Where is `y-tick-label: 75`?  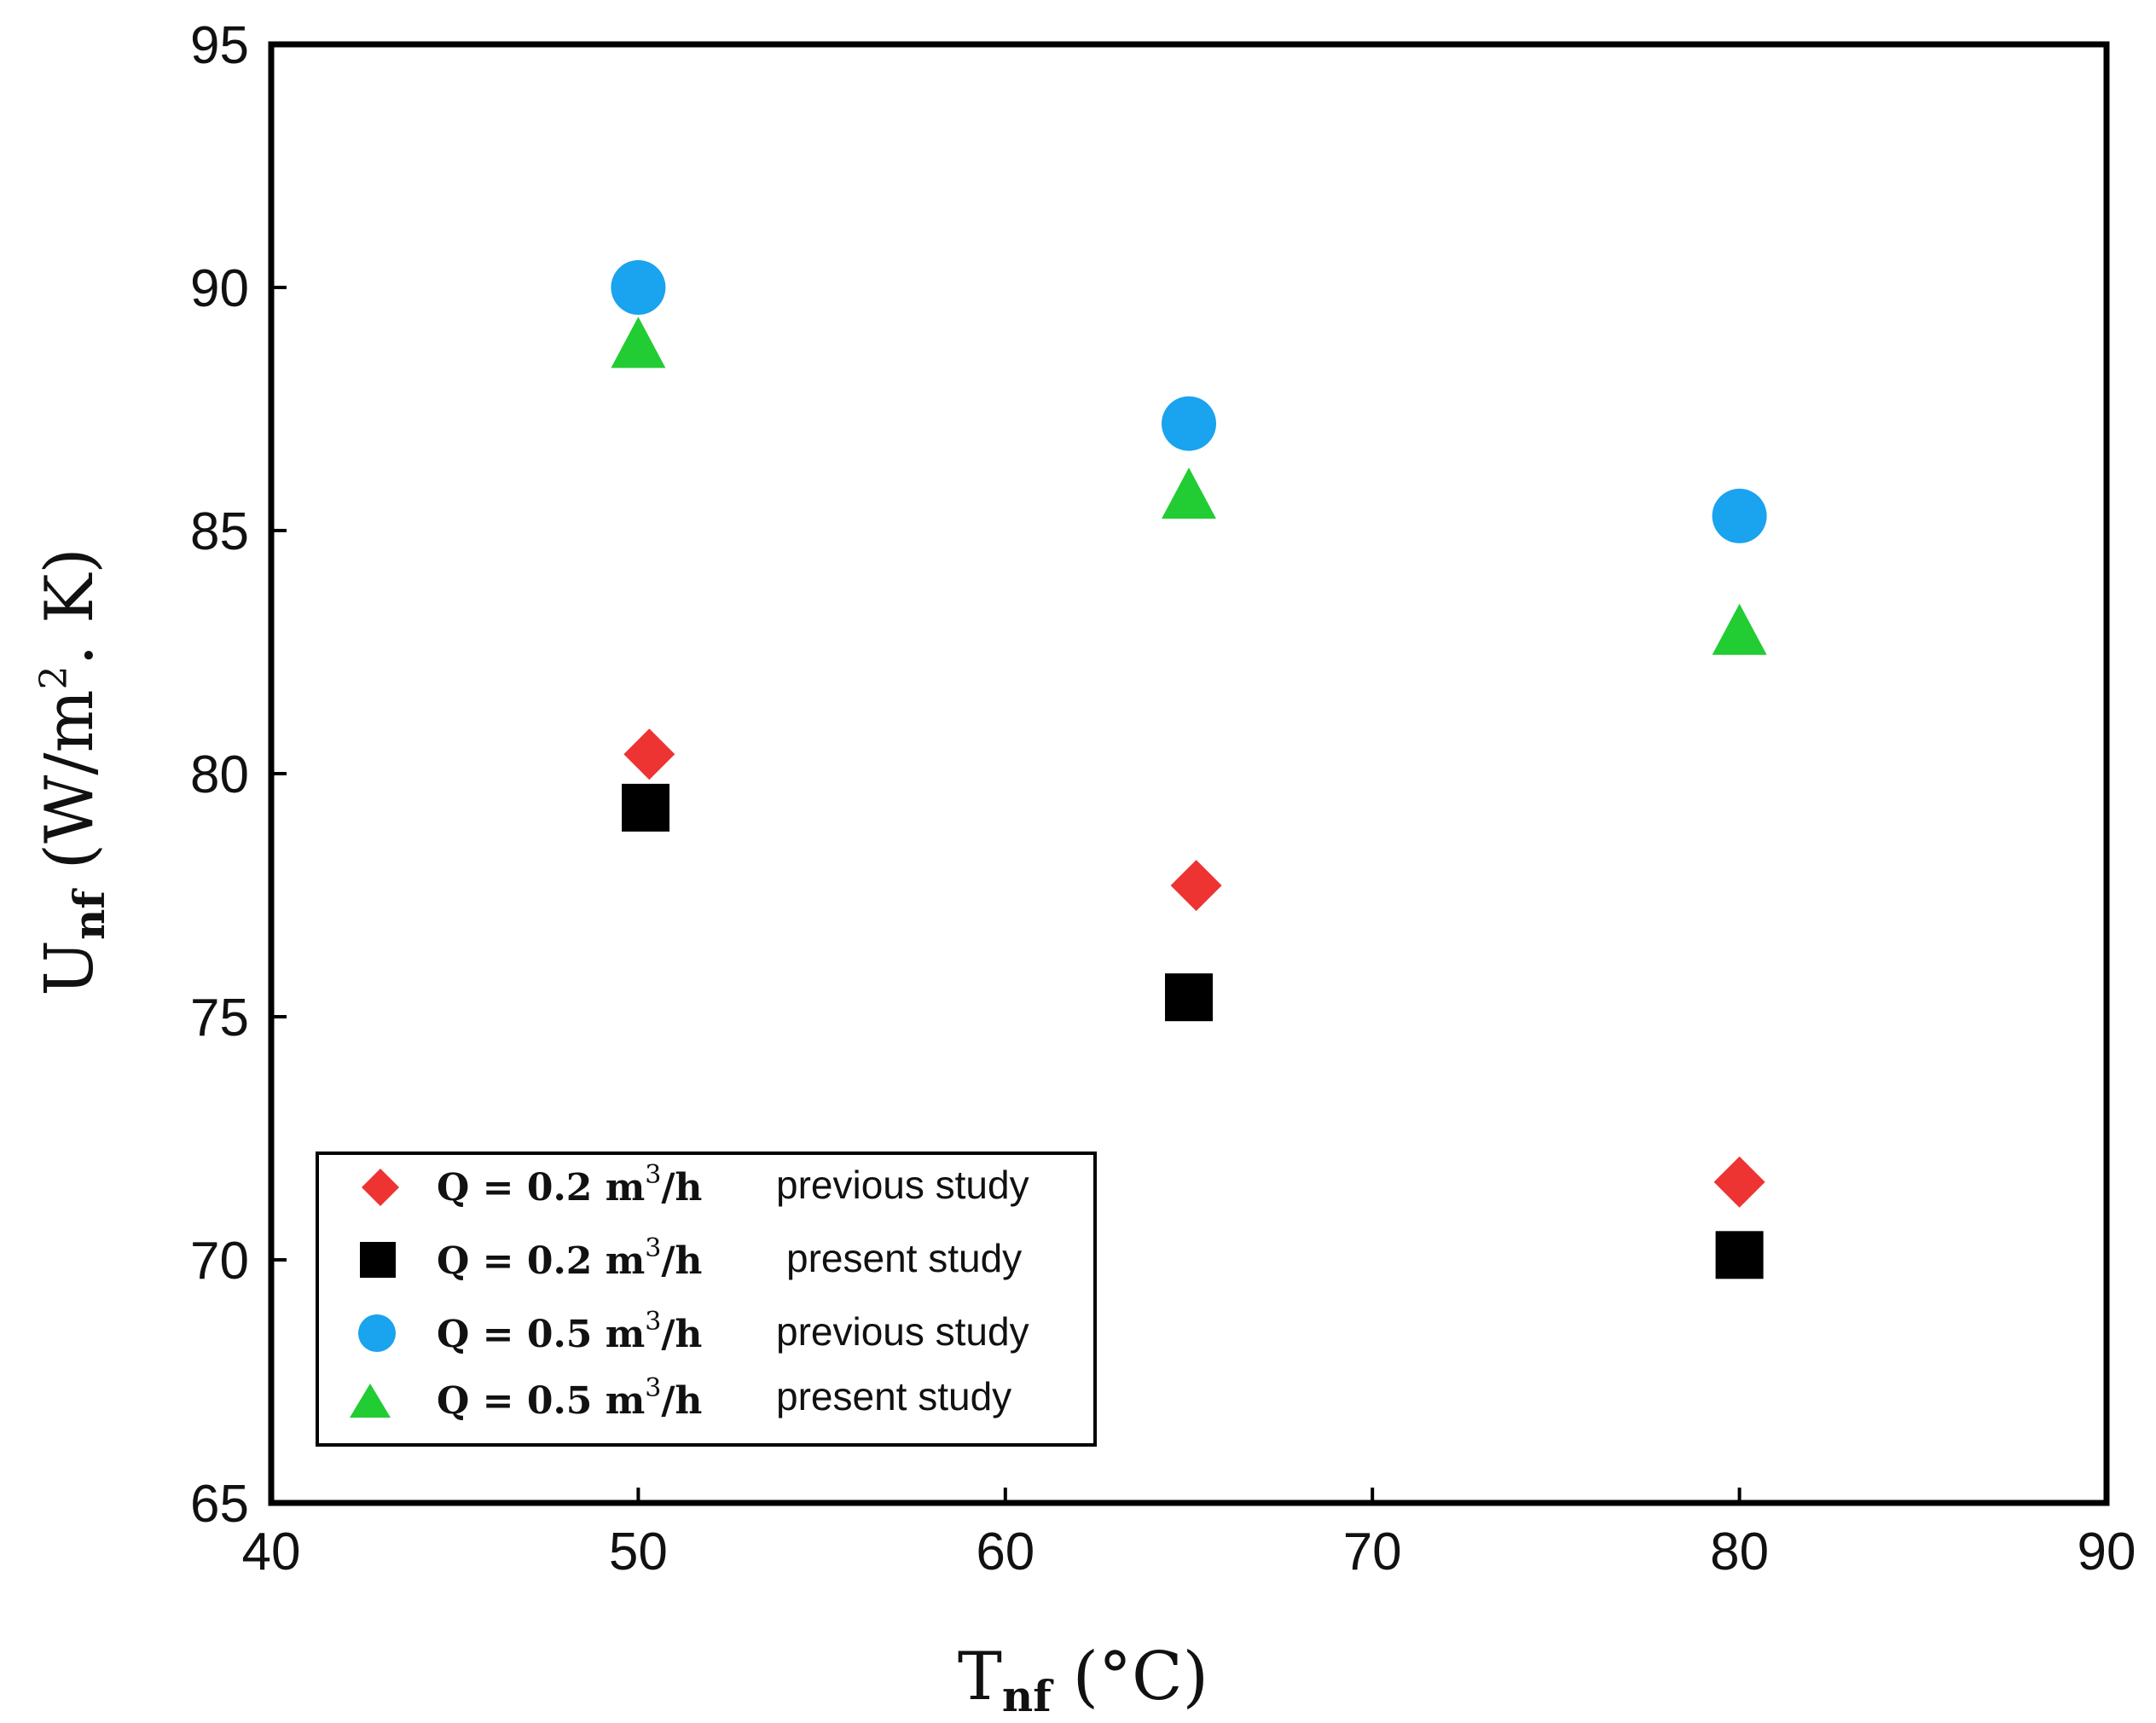
y-tick-label: 75 is located at coordinates (219, 1018).